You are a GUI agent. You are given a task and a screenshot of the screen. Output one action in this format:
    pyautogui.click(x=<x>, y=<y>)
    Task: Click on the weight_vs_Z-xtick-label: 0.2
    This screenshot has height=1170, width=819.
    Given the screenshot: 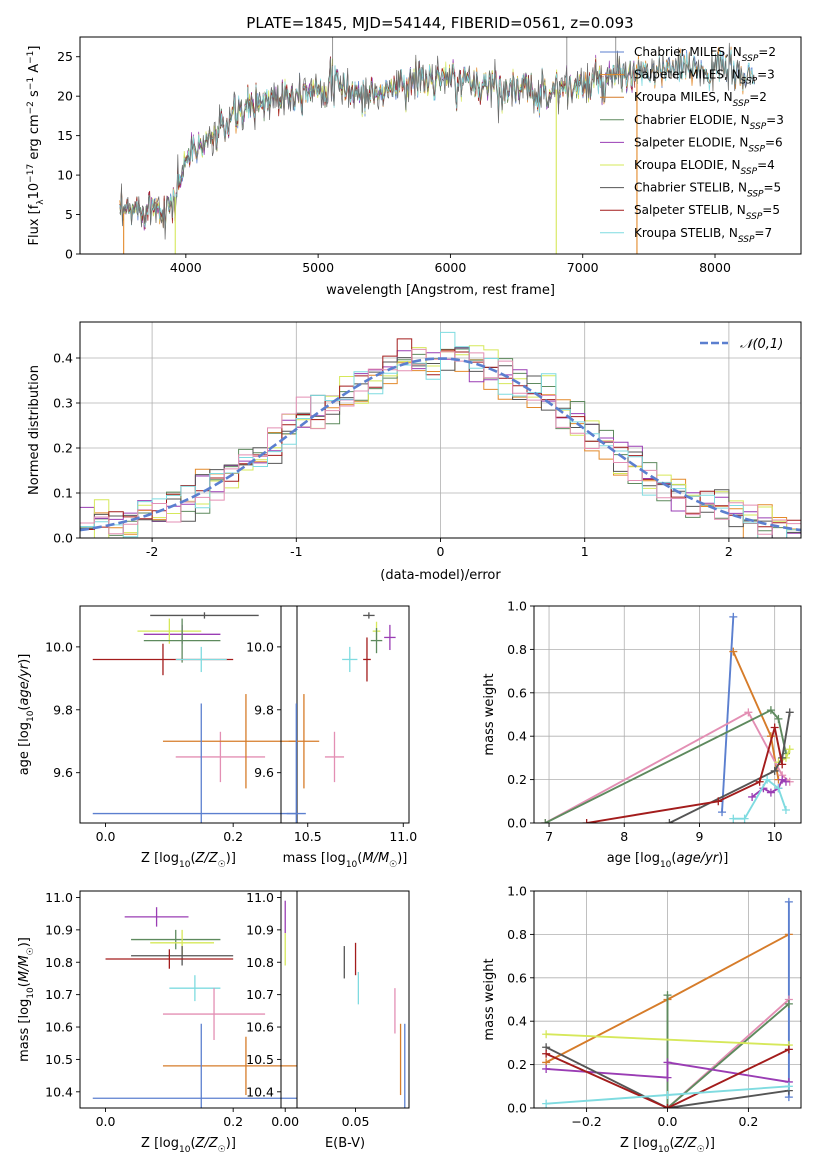 What is the action you would take?
    pyautogui.click(x=748, y=1121)
    